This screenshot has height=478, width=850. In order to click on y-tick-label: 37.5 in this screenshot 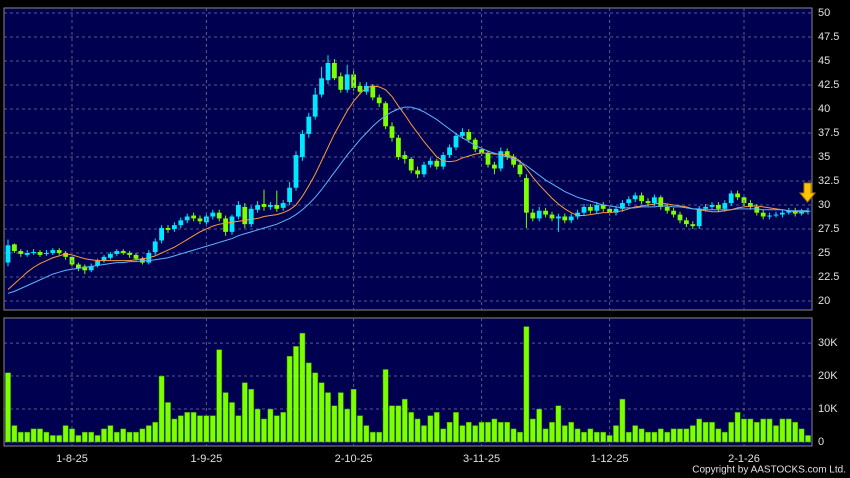, I will do `click(828, 133)`.